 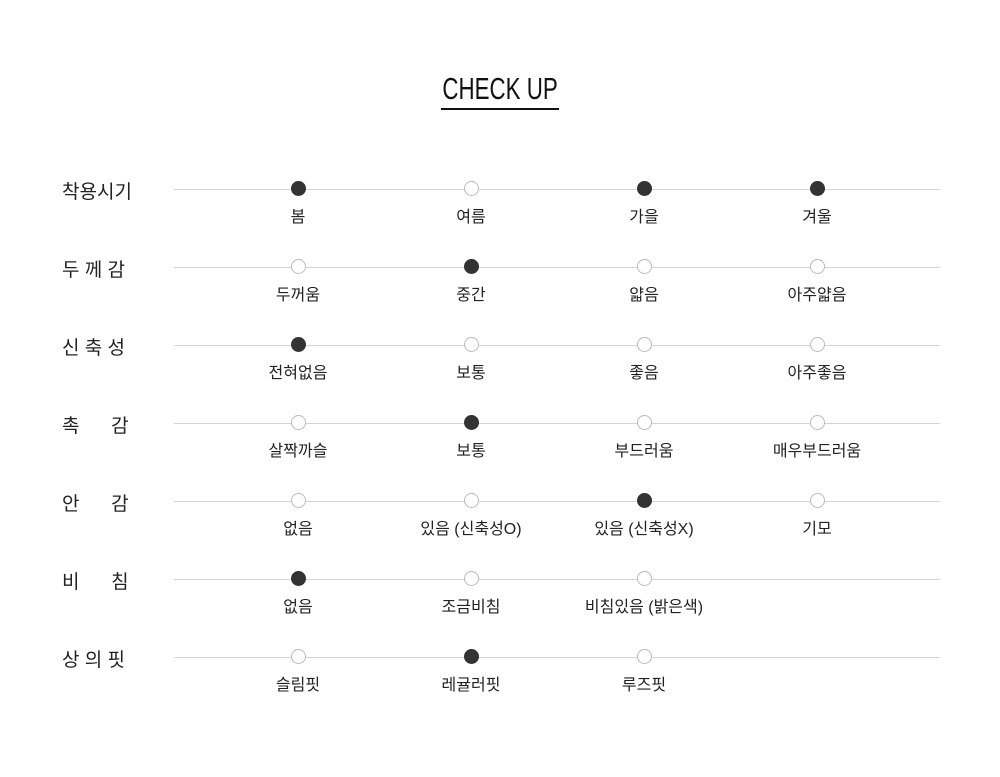 What do you see at coordinates (817, 373) in the screenshot?
I see `option-label: 아주좋음` at bounding box center [817, 373].